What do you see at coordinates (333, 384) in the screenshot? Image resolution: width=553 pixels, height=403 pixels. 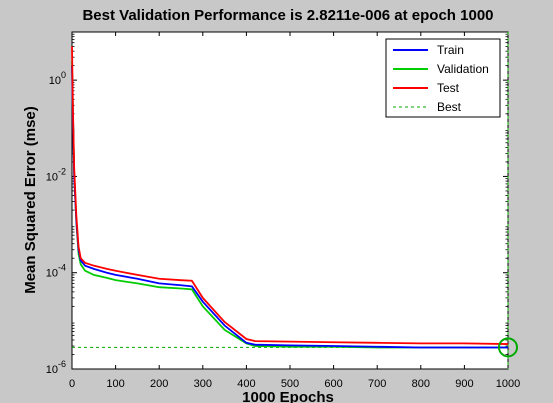 I see `x-tick-label: 600` at bounding box center [333, 384].